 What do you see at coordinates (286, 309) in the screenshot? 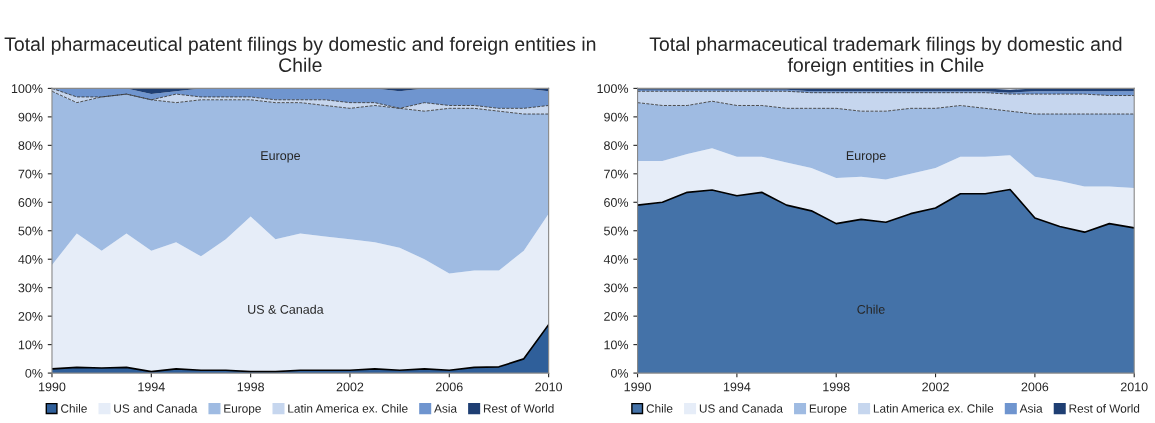
I see `annotation: US & Canada` at bounding box center [286, 309].